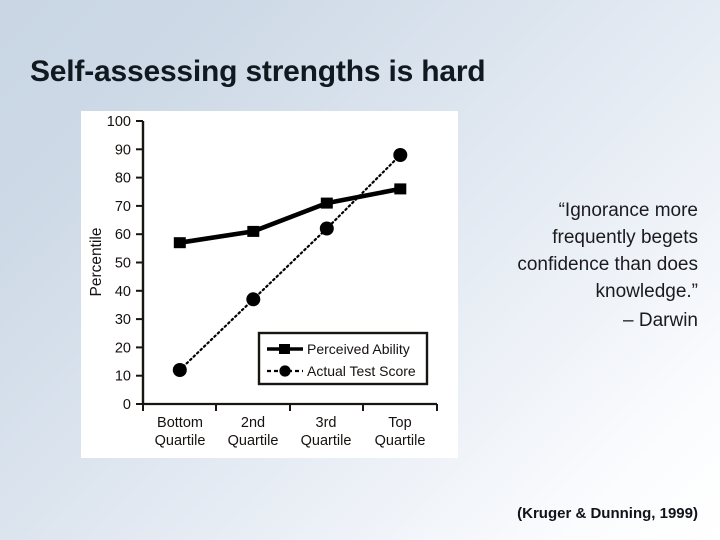  What do you see at coordinates (96, 262) in the screenshot?
I see `y-axis-title: Percentile` at bounding box center [96, 262].